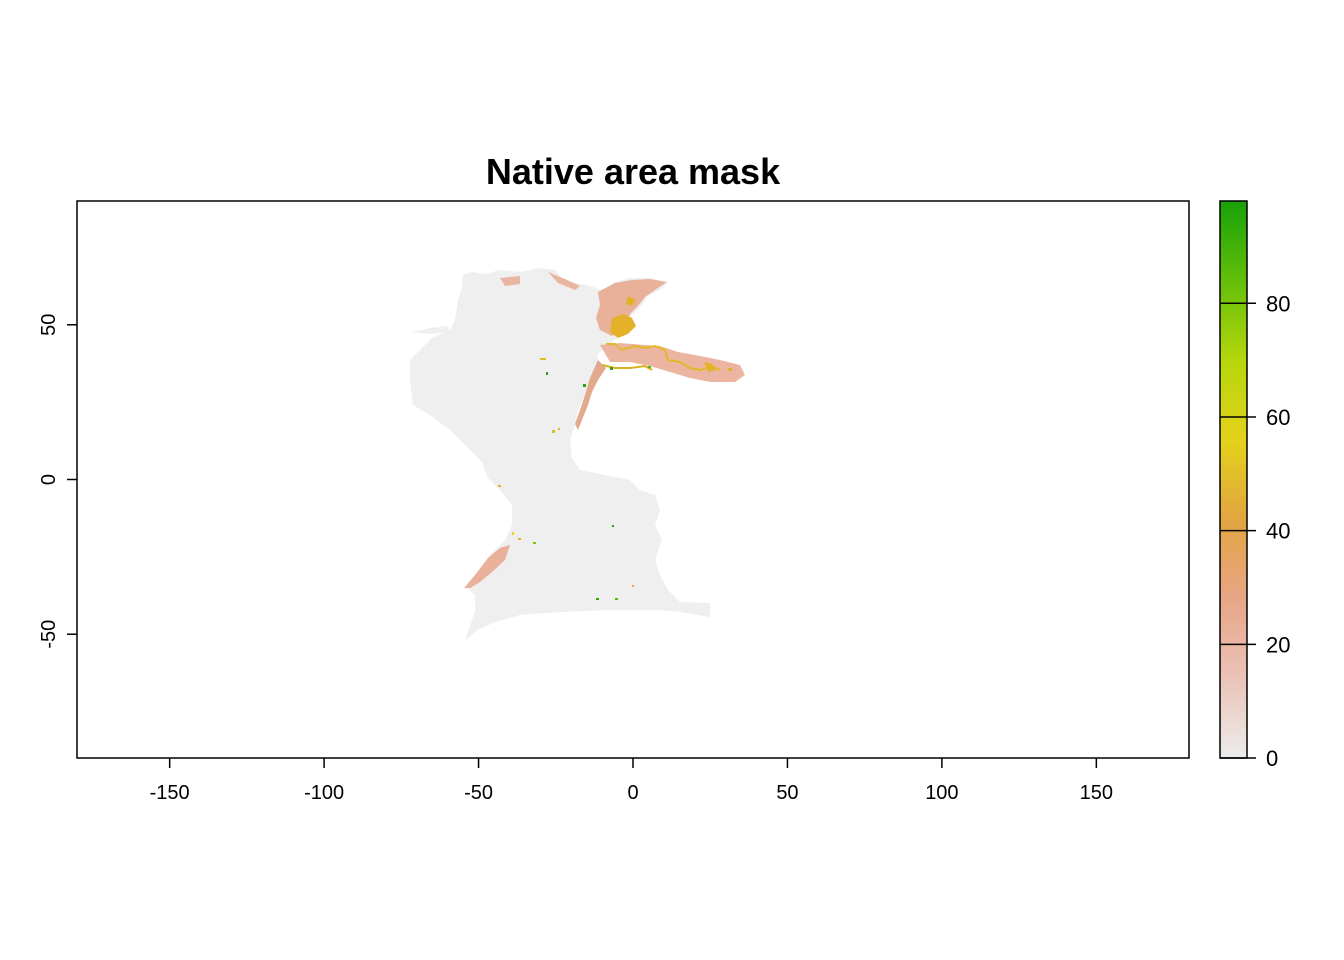 Image resolution: width=1344 pixels, height=960 pixels. What do you see at coordinates (1278, 417) in the screenshot?
I see `legend-tick-label: 60` at bounding box center [1278, 417].